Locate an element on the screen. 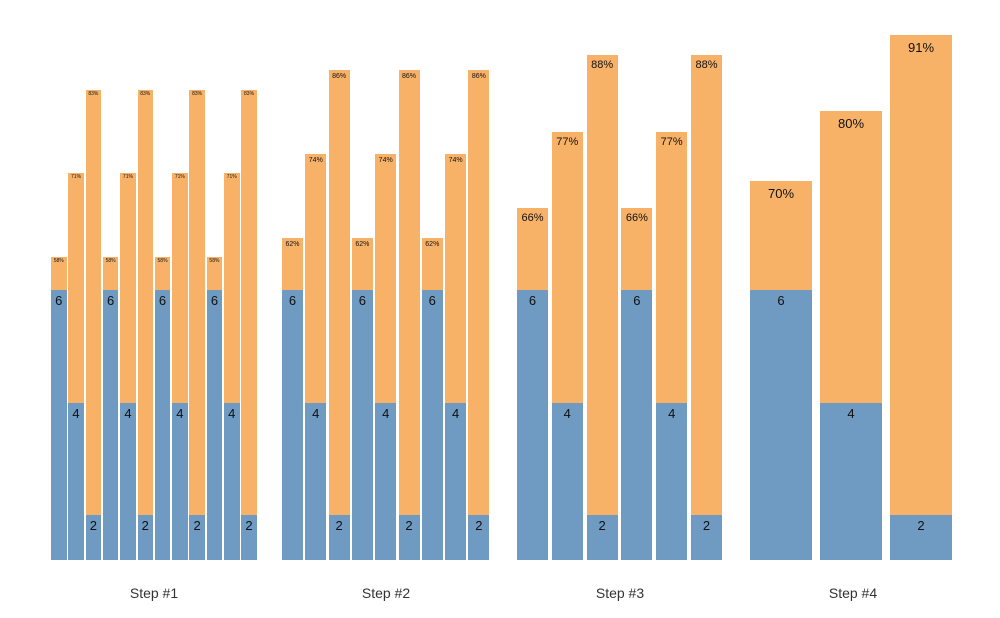 This screenshot has width=1000, height=618. bar-pct-label: 77% is located at coordinates (567, 142).